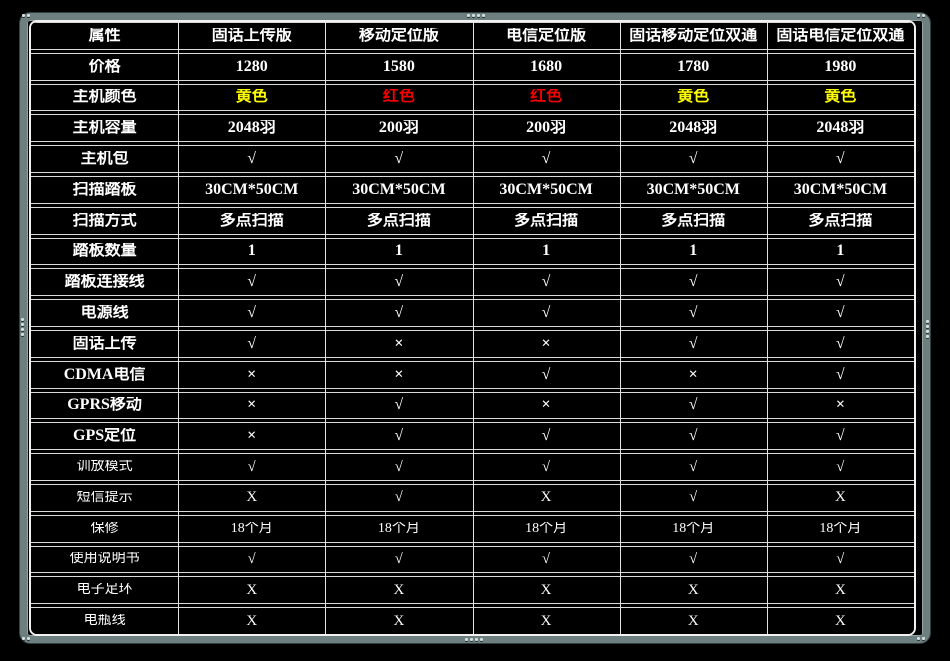 The height and width of the screenshot is (661, 950). I want to click on attribute-label: 价格, so click(104, 66).